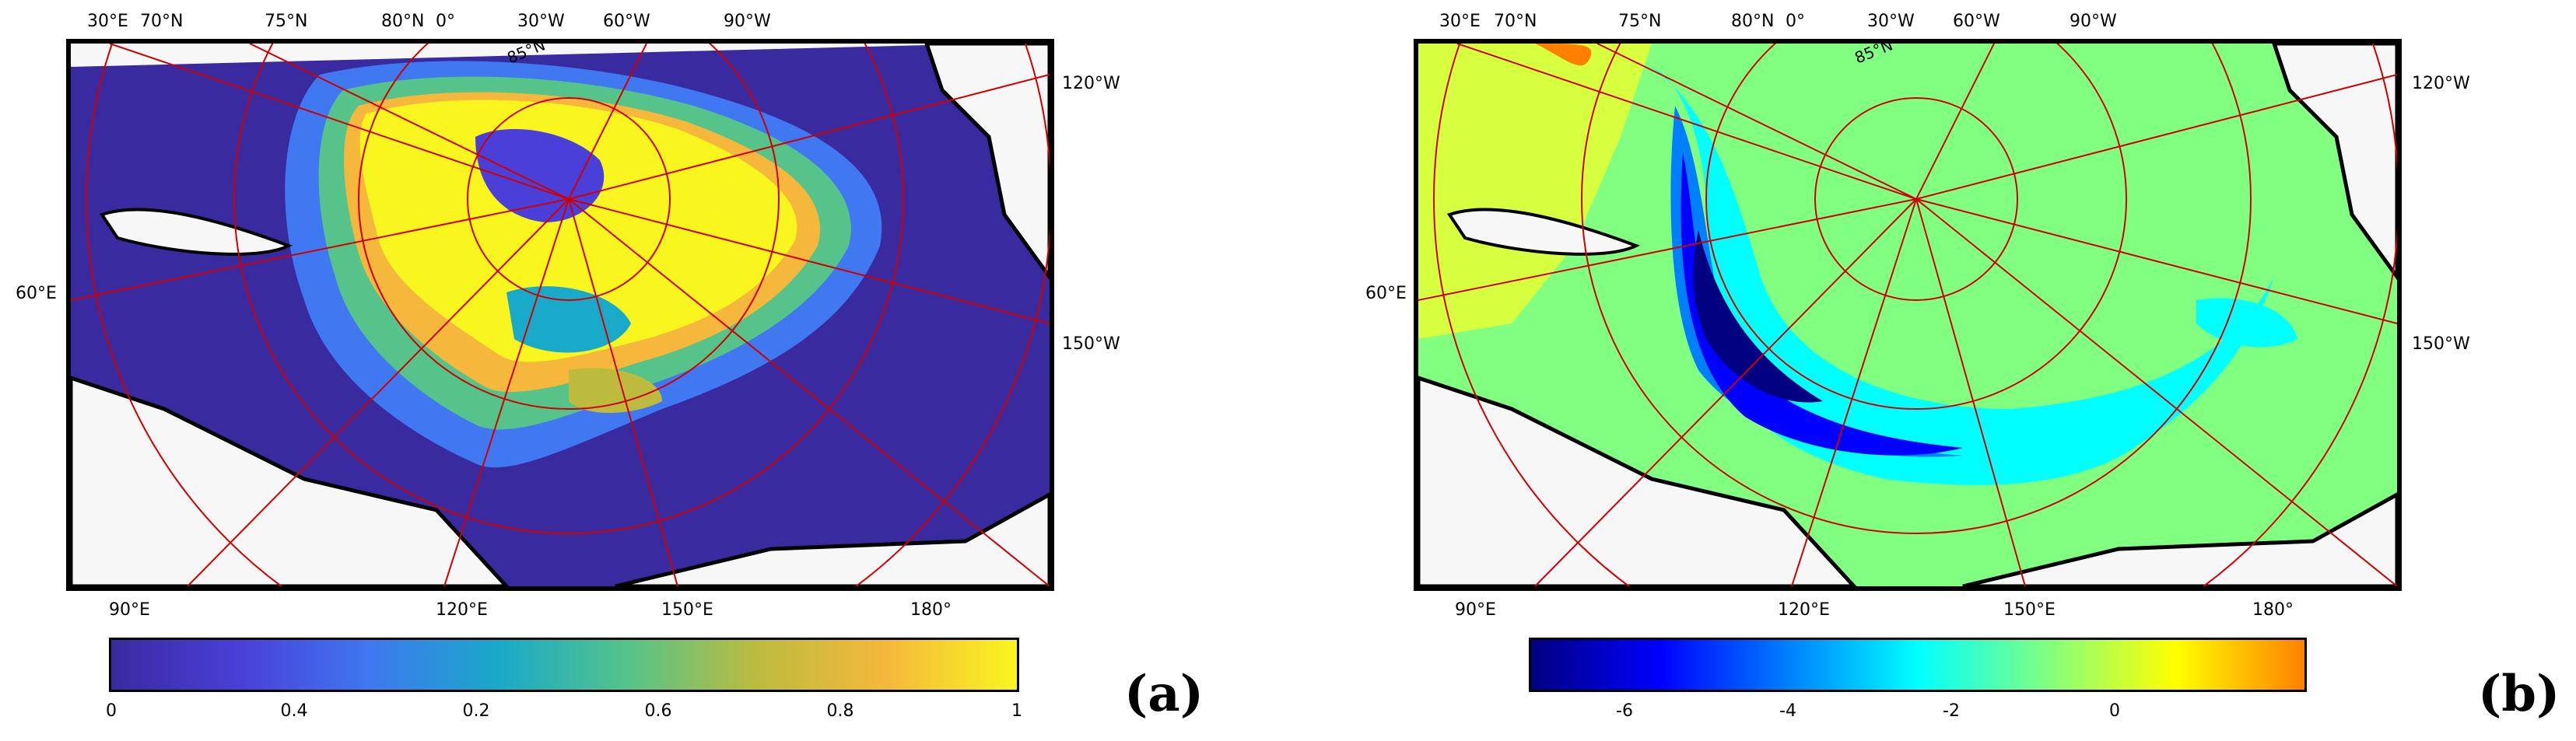 This screenshot has width=2576, height=741. I want to click on colorbar-tick: 0.6, so click(658, 711).